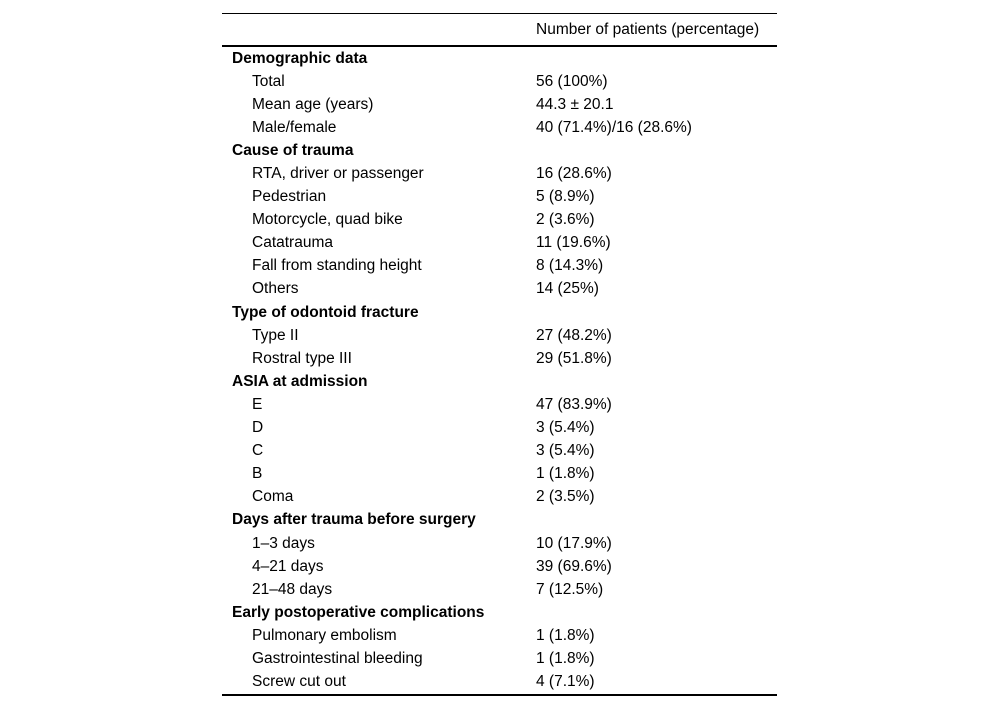  I want to click on row-label: Fall from standing height, so click(337, 266).